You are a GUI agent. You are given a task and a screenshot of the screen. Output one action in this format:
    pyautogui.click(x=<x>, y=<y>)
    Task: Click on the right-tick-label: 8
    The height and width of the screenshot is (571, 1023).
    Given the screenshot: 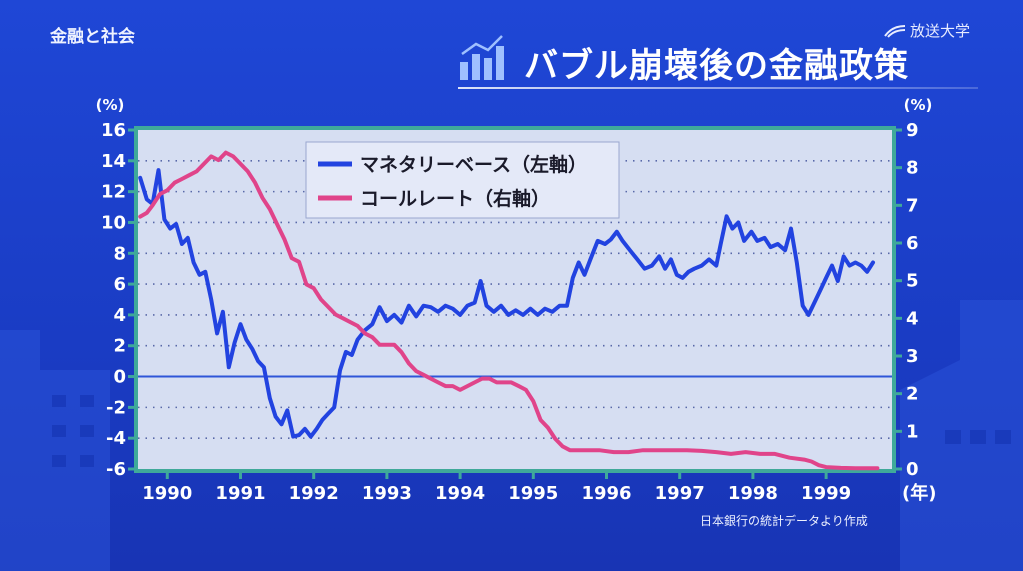 What is the action you would take?
    pyautogui.click(x=912, y=168)
    